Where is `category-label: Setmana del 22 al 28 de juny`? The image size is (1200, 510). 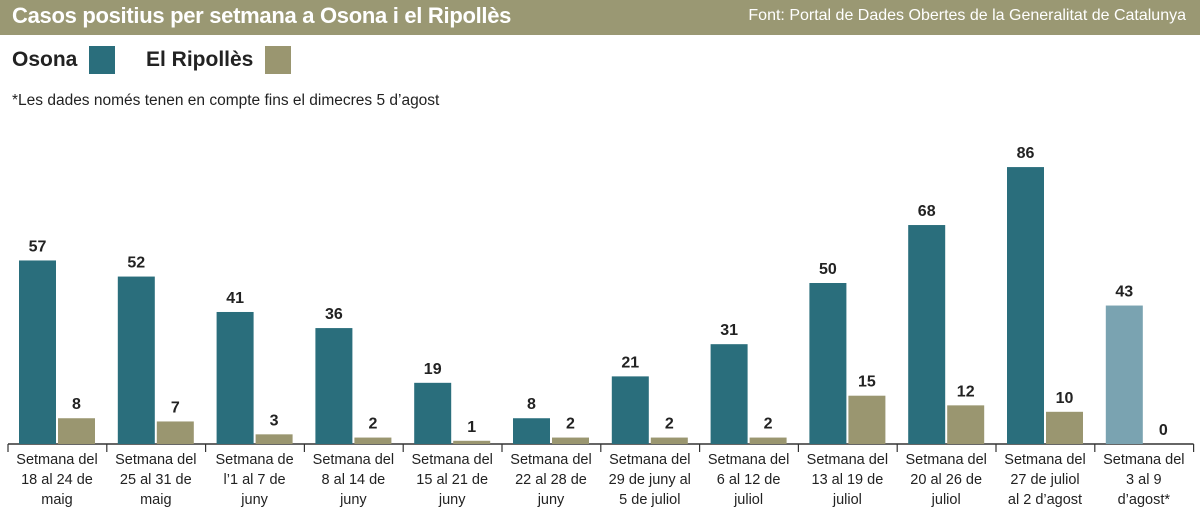 category-label: Setmana del 22 al 28 de juny is located at coordinates (551, 480).